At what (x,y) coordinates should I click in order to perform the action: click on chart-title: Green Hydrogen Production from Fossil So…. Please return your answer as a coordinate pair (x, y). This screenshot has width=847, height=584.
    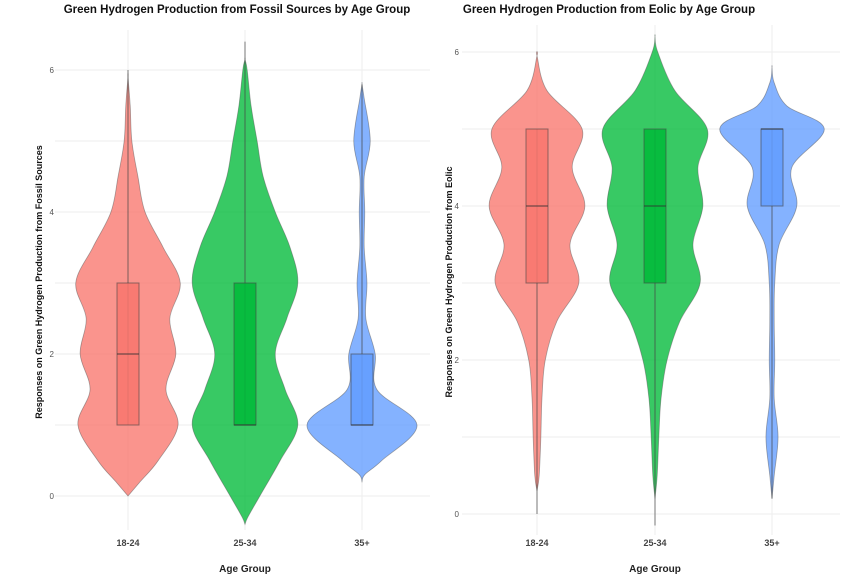
    Looking at the image, I should click on (237, 10).